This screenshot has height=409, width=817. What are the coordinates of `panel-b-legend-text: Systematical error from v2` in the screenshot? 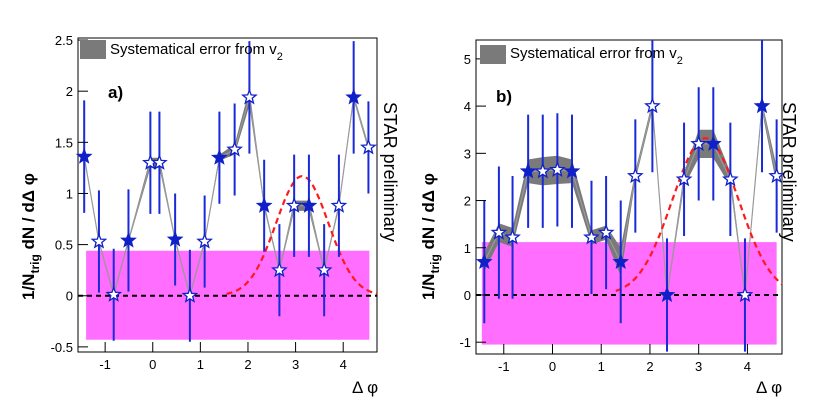 It's located at (596, 56).